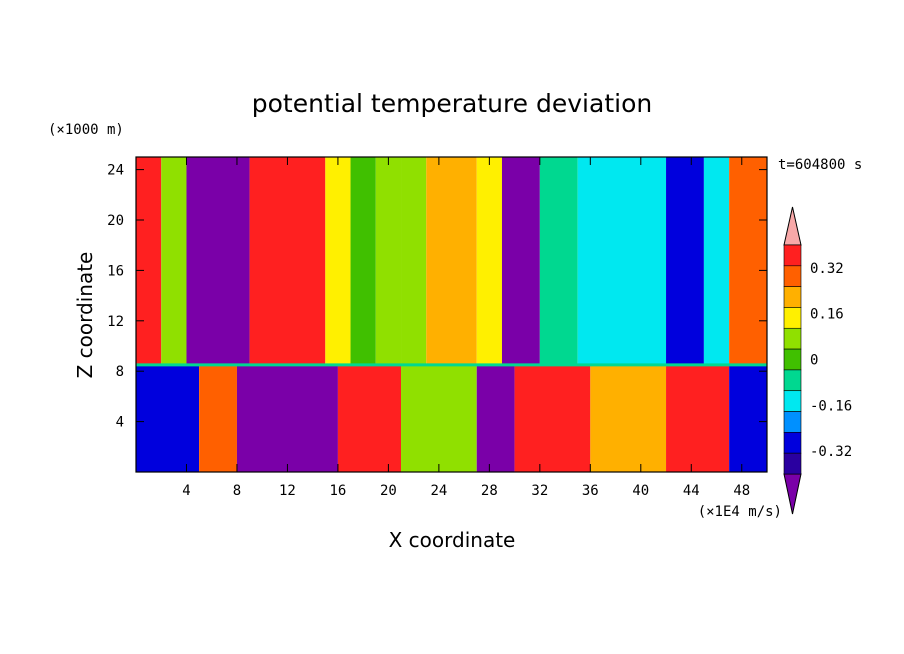 This screenshot has height=654, width=904. Describe the element at coordinates (186, 491) in the screenshot. I see `x-tick-label-0: 4` at that location.